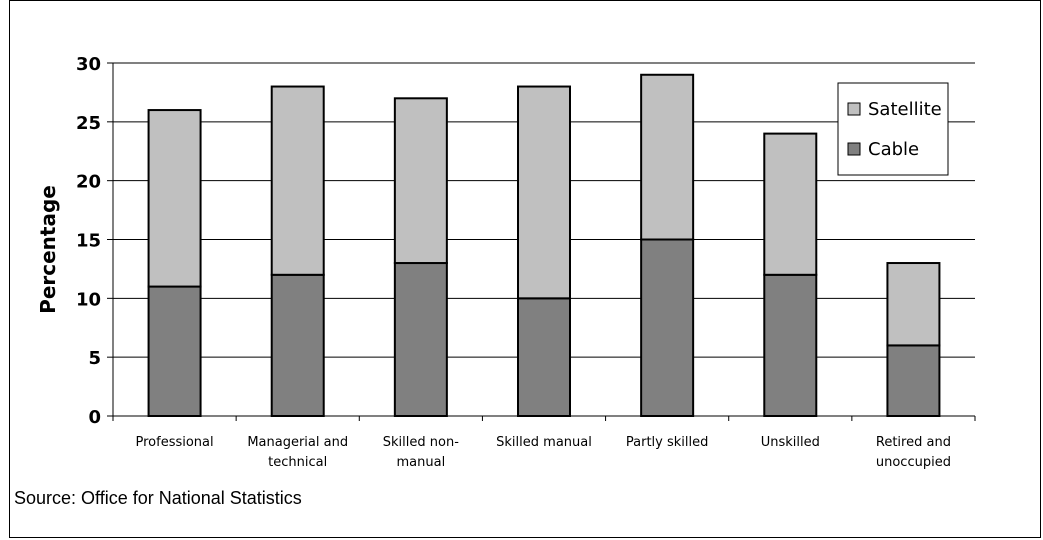  Describe the element at coordinates (158, 498) in the screenshot. I see `source-note: Source: Office for National Statistics` at that location.